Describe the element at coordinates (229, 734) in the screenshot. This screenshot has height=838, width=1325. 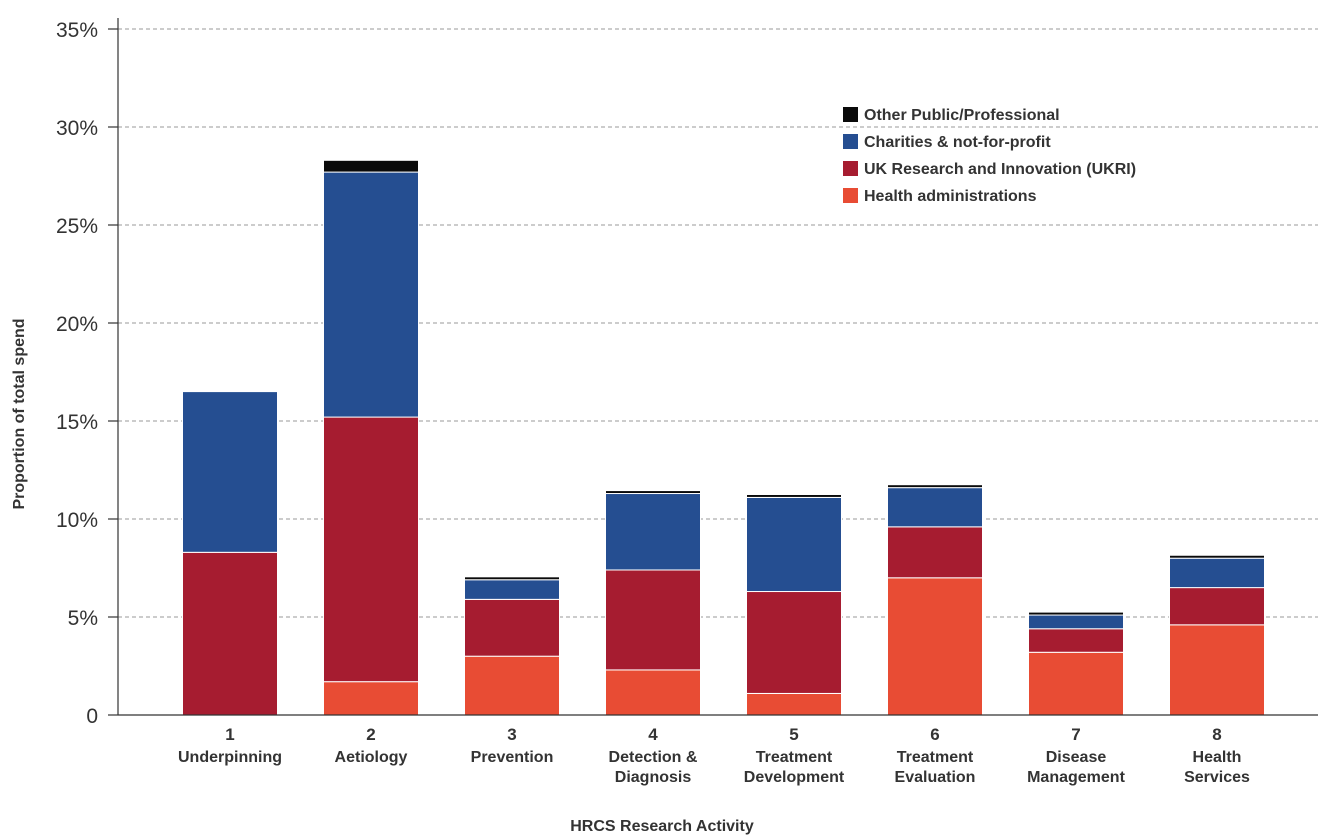
I see `x-tick-number-1: 1` at that location.